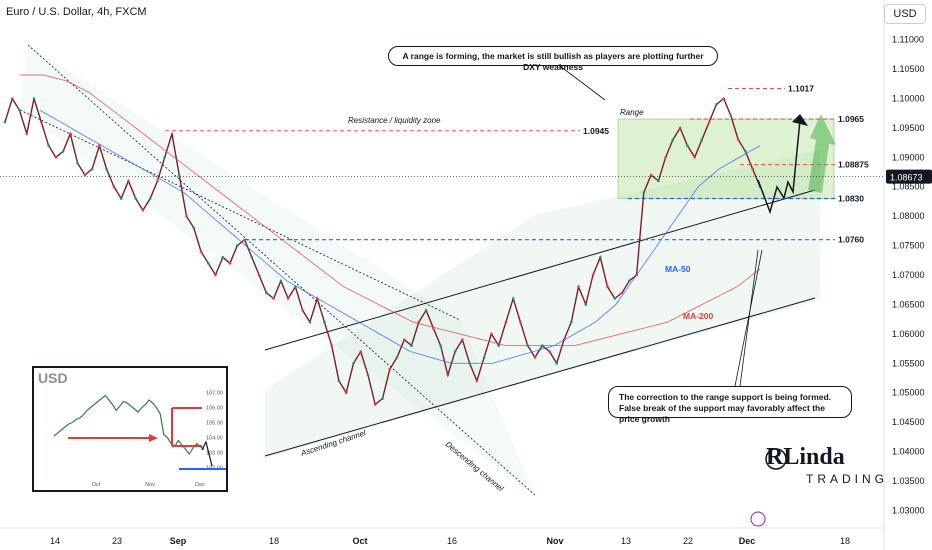 This screenshot has height=550, width=932. Describe the element at coordinates (805, 457) in the screenshot. I see `logo-main: RLinda` at that location.